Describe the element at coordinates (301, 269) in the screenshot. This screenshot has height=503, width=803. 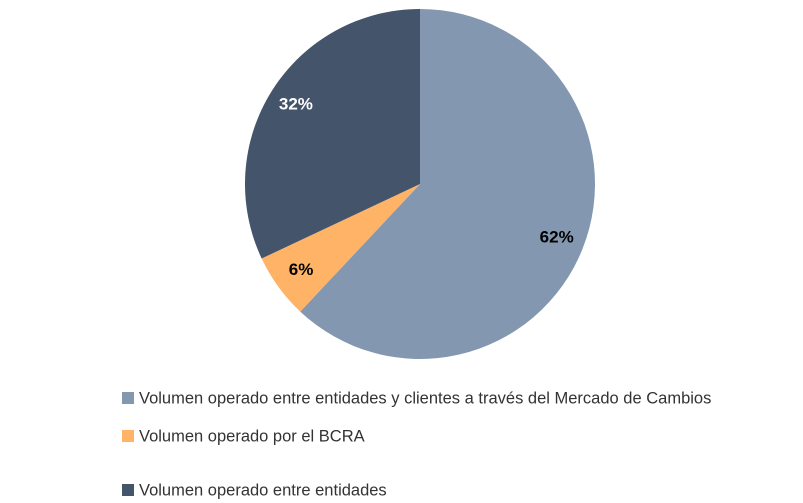
I see `slice-label: 6%` at that location.